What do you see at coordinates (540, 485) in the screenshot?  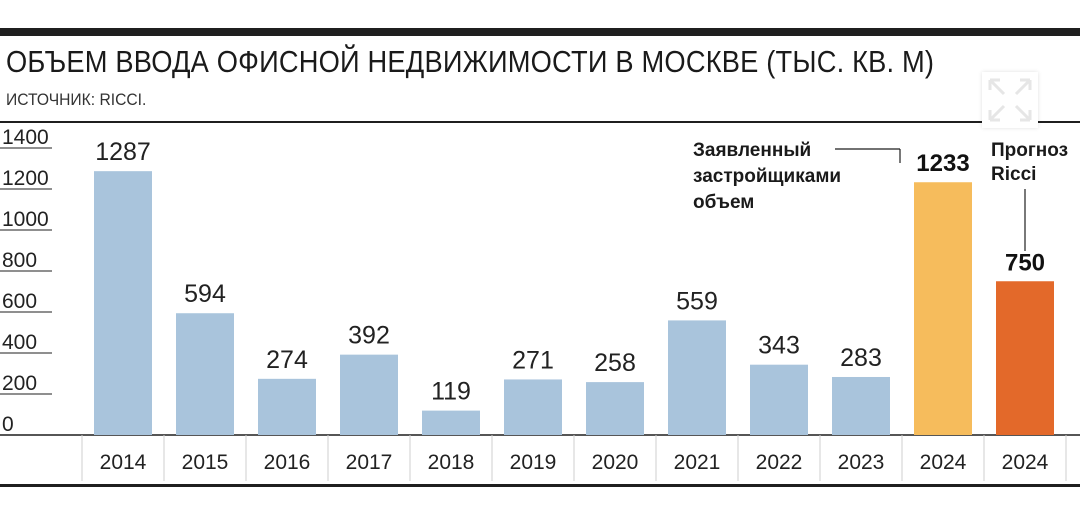 I see `bottom-rule` at bounding box center [540, 485].